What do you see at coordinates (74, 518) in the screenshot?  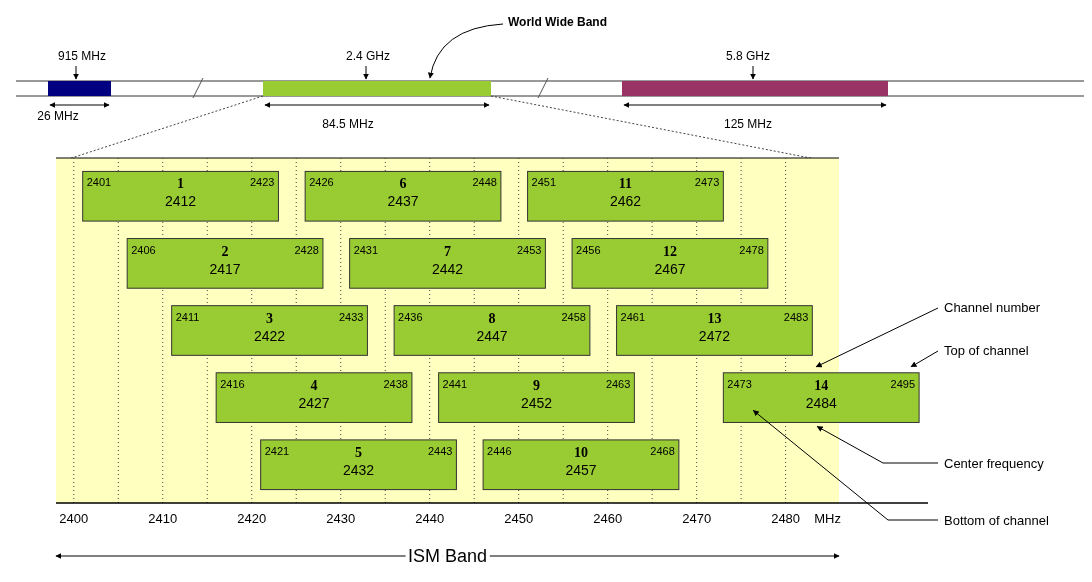 I see `x-tick-label: 2400` at bounding box center [74, 518].